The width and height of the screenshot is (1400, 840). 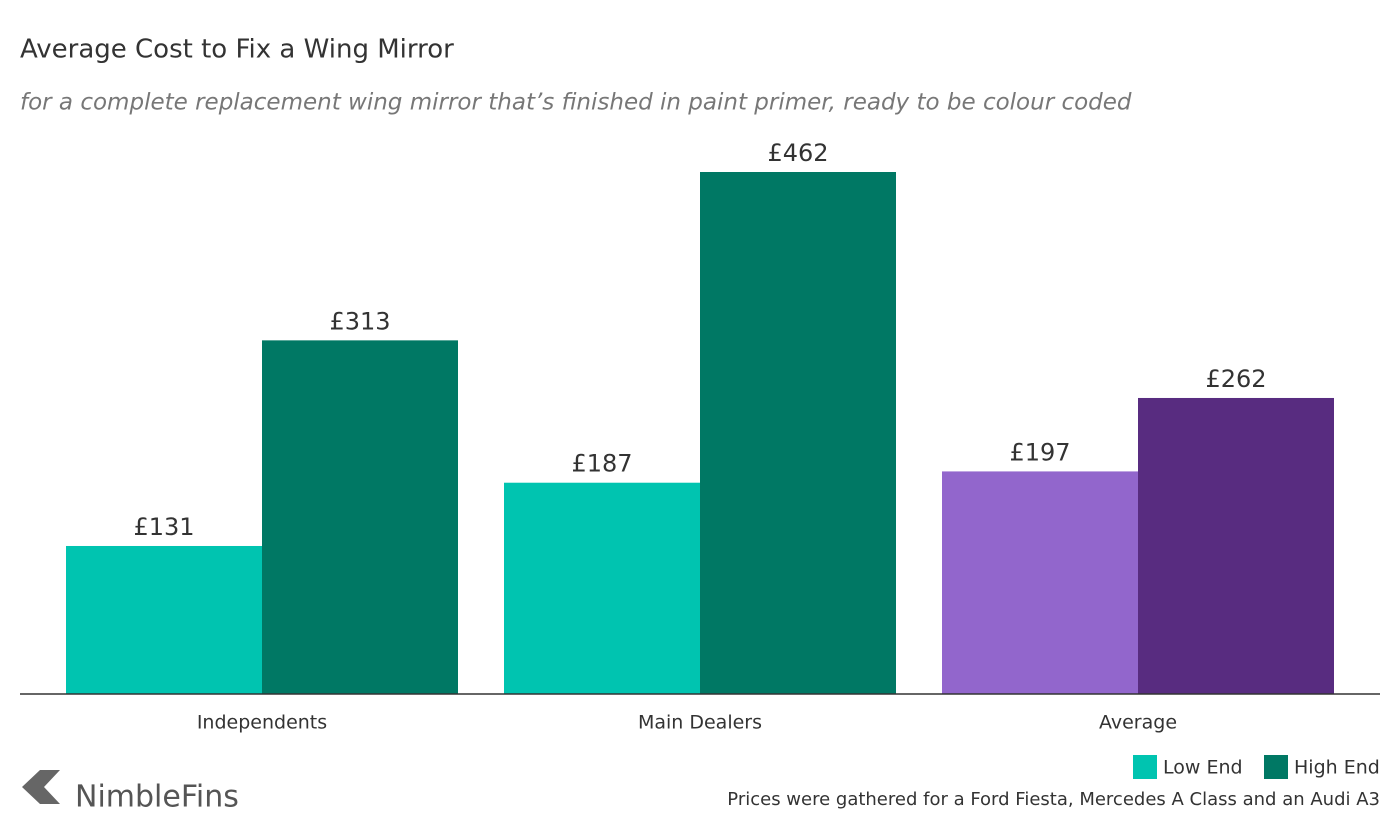 I want to click on legend-label: High End, so click(x=1337, y=768).